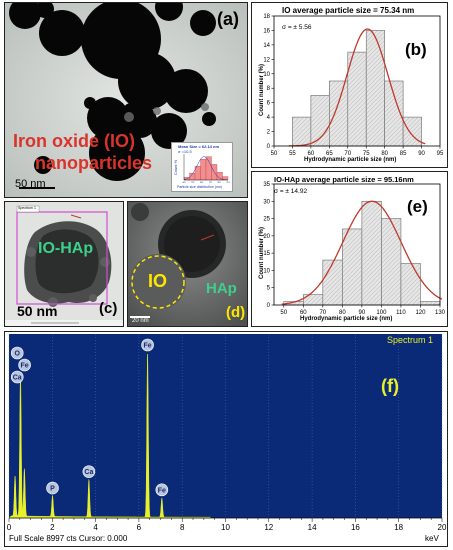  I want to click on panel-c-micrograph, so click(64, 264).